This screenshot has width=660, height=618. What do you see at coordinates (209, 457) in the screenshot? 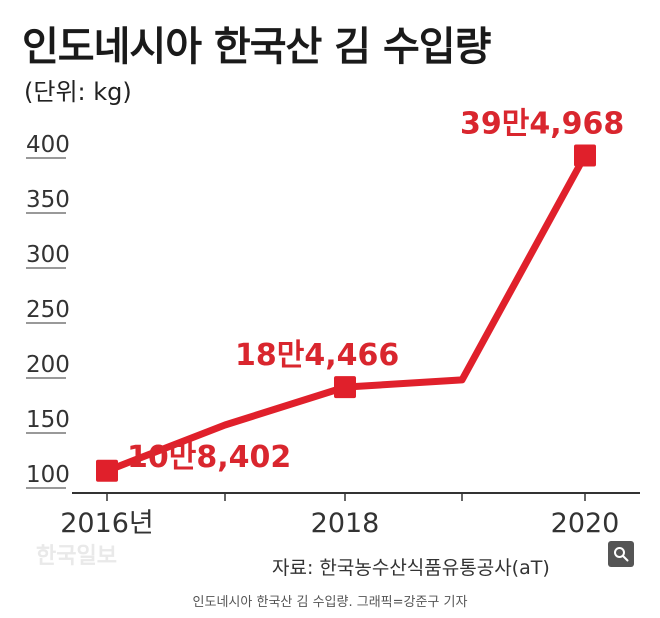
I see `data-label: 10만8,402` at bounding box center [209, 457].